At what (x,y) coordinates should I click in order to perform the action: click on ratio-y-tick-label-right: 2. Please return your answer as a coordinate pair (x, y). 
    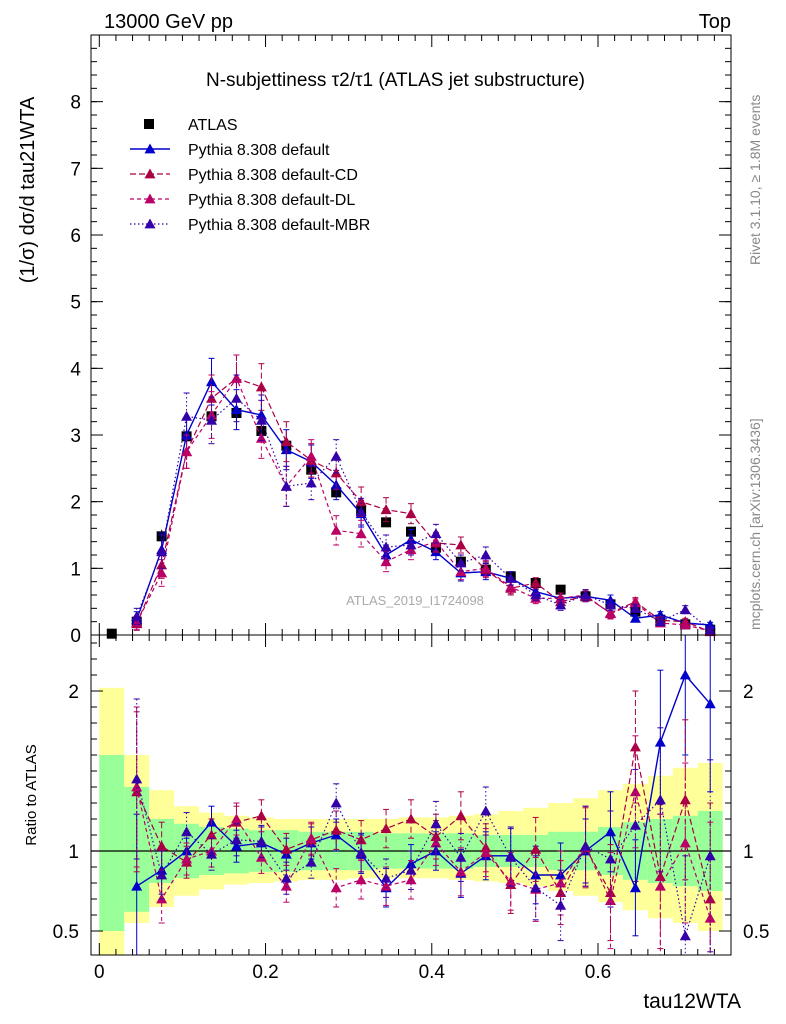
    Looking at the image, I should click on (748, 692).